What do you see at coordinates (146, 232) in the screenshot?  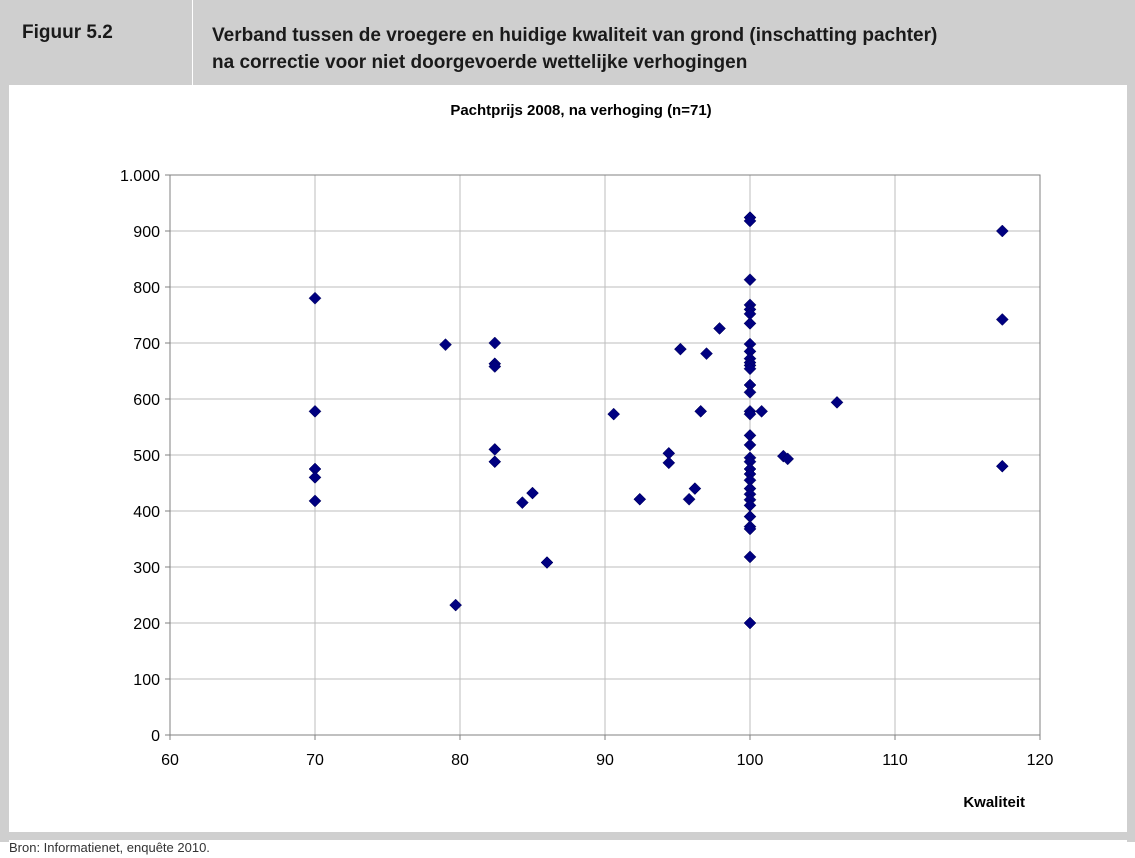 I see `y-tick-label: 900` at bounding box center [146, 232].